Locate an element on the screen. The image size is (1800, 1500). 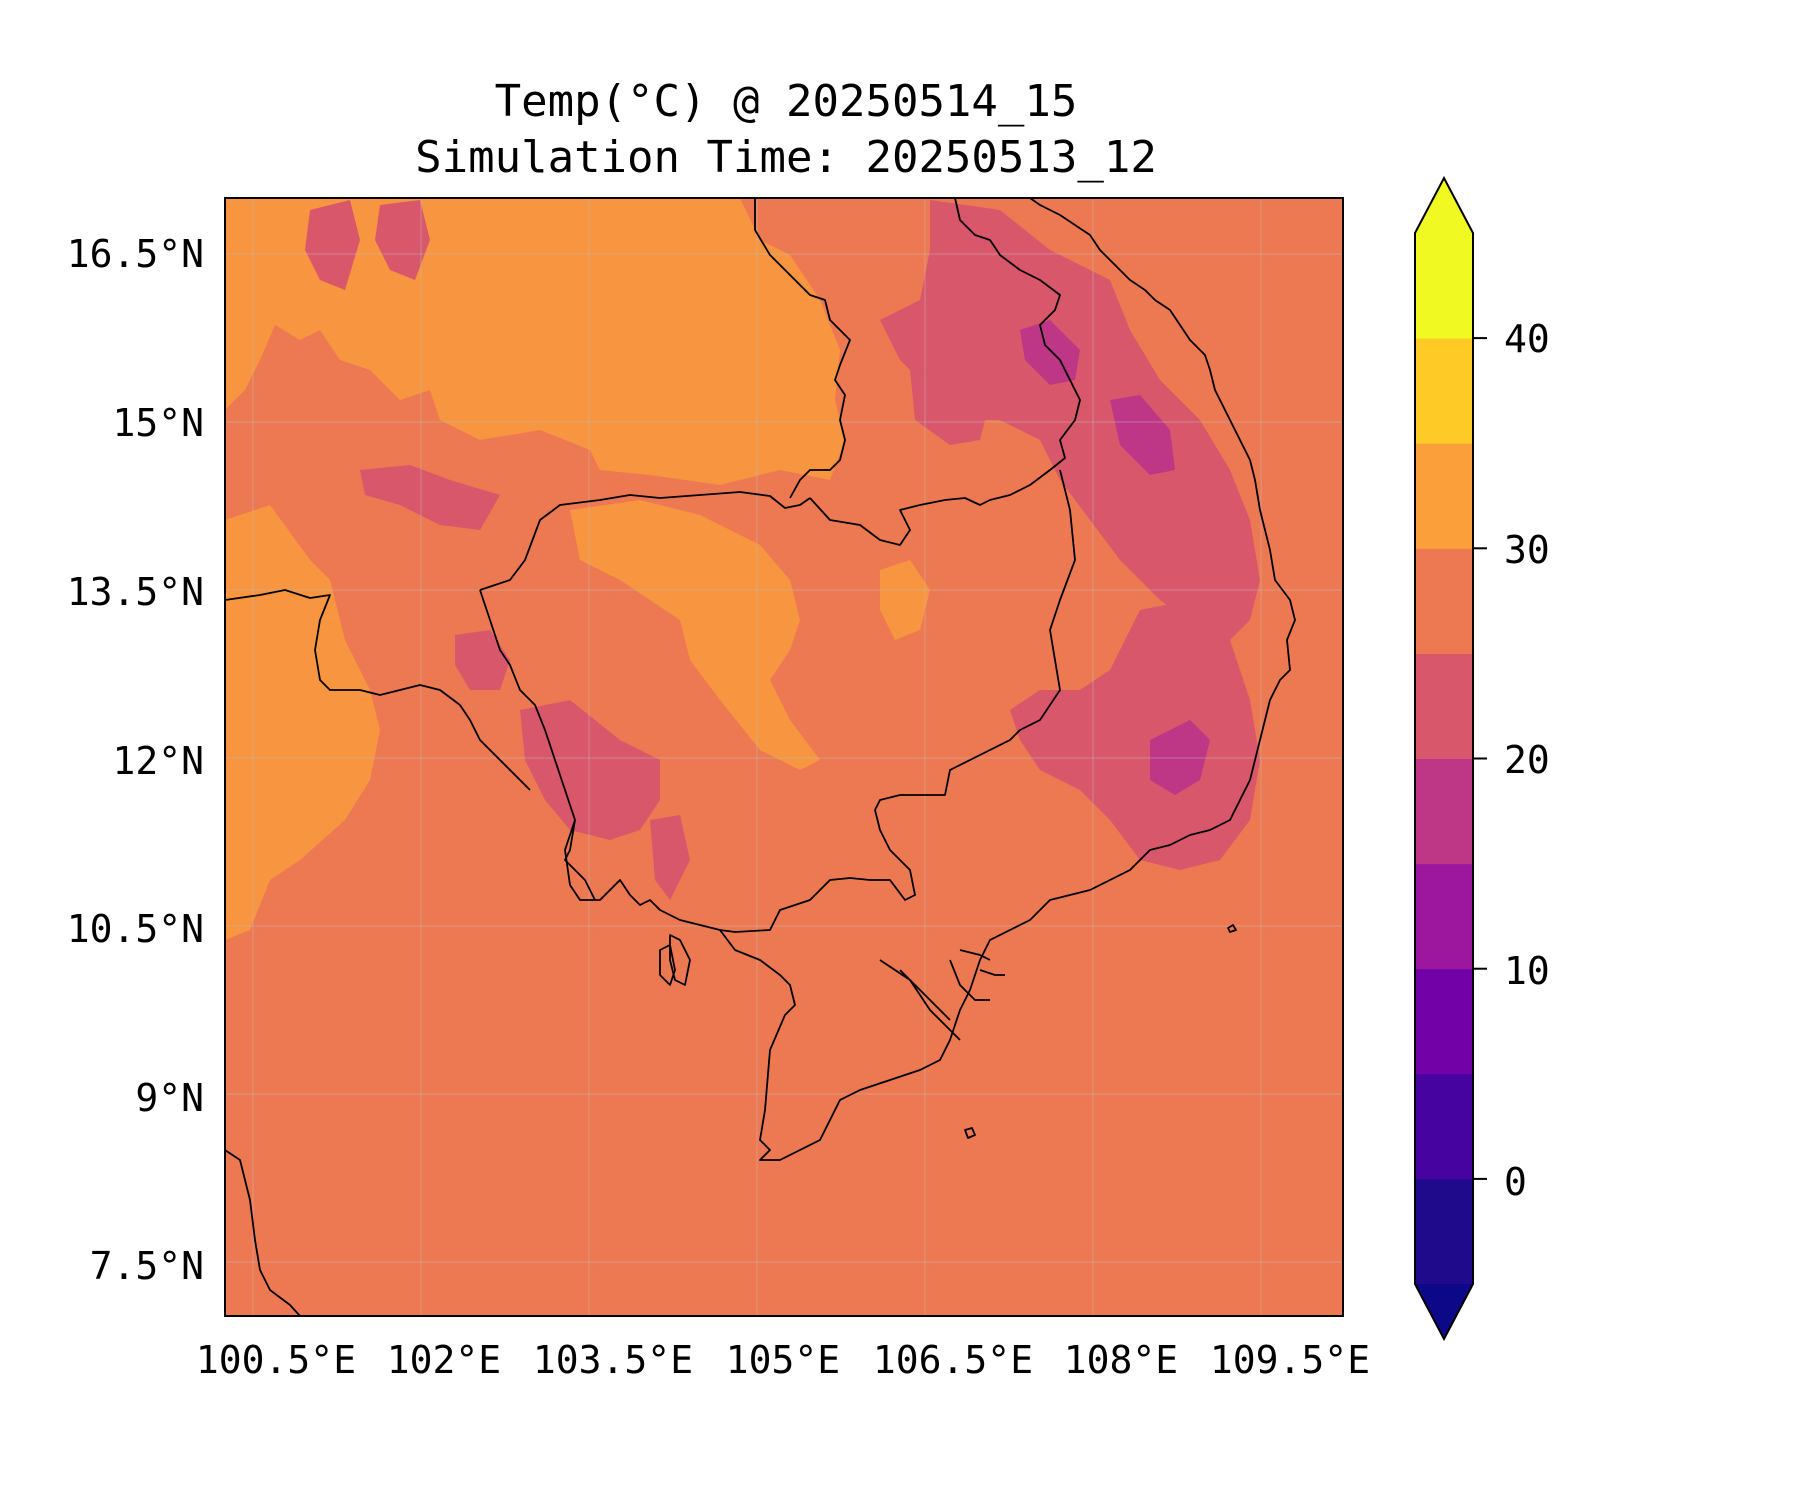
colorbar is located at coordinates (1450, 758).